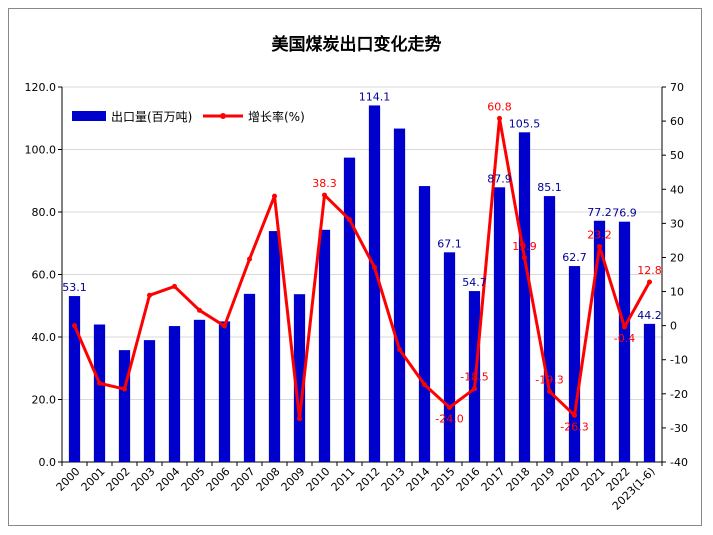 The width and height of the screenshot is (713, 535). What do you see at coordinates (679, 360) in the screenshot?
I see `y-right-tick-label: -10` at bounding box center [679, 360].